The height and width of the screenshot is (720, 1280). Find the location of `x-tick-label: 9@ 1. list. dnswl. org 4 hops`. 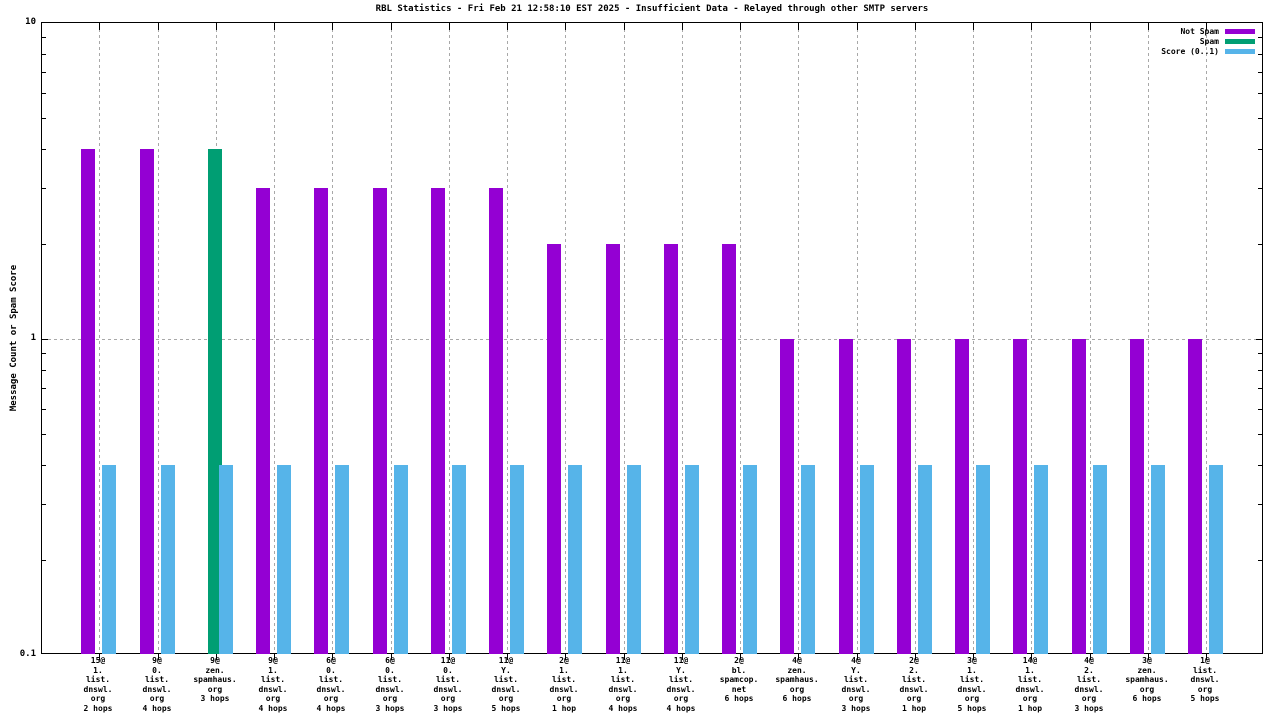

x-tick-label: 9@ 1. list. dnswl. org 4 hops is located at coordinates (273, 684).